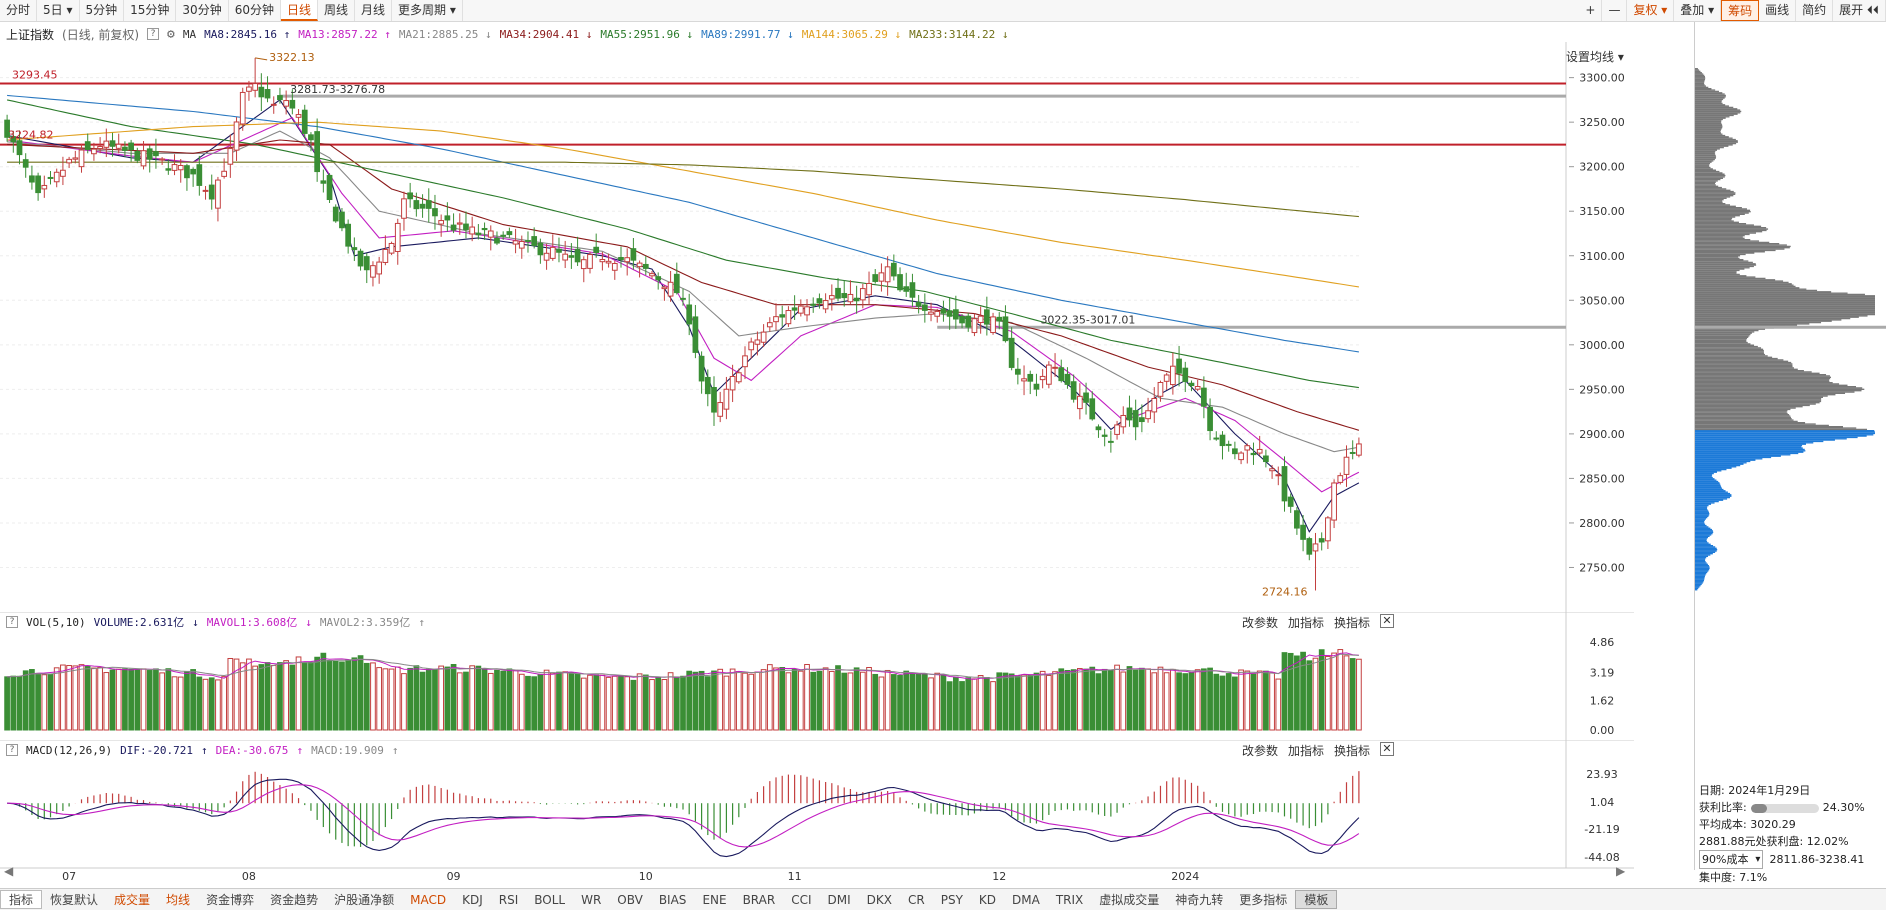 This screenshot has width=1886, height=910. What do you see at coordinates (1815, 10) in the screenshot?
I see `toolbar-action-6: 简约` at bounding box center [1815, 10].